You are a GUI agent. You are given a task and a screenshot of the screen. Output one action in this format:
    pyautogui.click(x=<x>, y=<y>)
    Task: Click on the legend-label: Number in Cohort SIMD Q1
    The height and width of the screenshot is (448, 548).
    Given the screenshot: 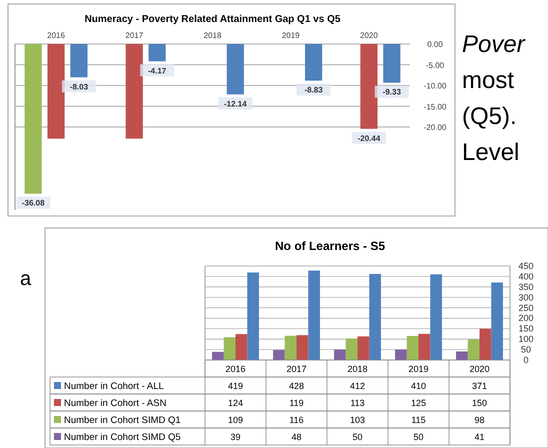 What is the action you would take?
    pyautogui.click(x=122, y=420)
    